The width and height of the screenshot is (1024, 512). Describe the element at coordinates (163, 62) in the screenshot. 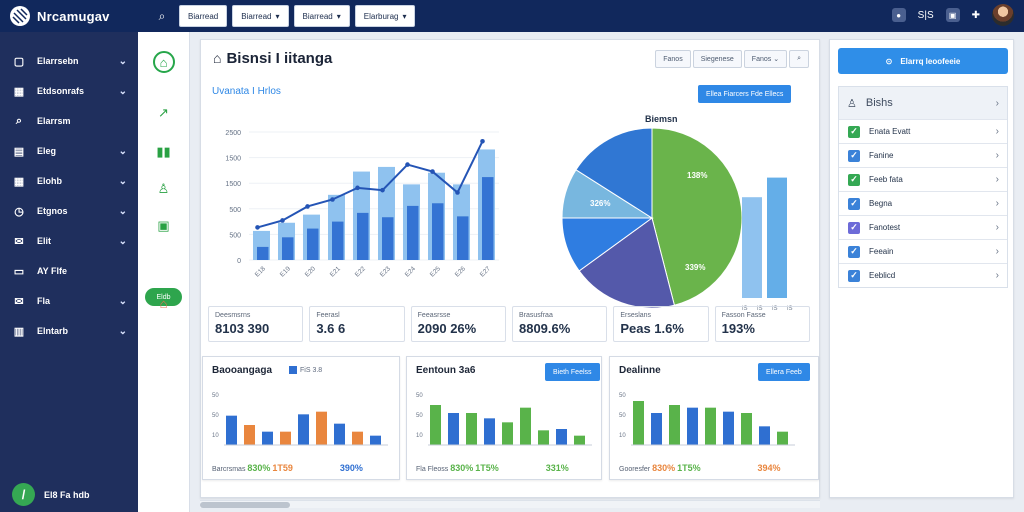

I see `home-icon: ⌂` at that location.